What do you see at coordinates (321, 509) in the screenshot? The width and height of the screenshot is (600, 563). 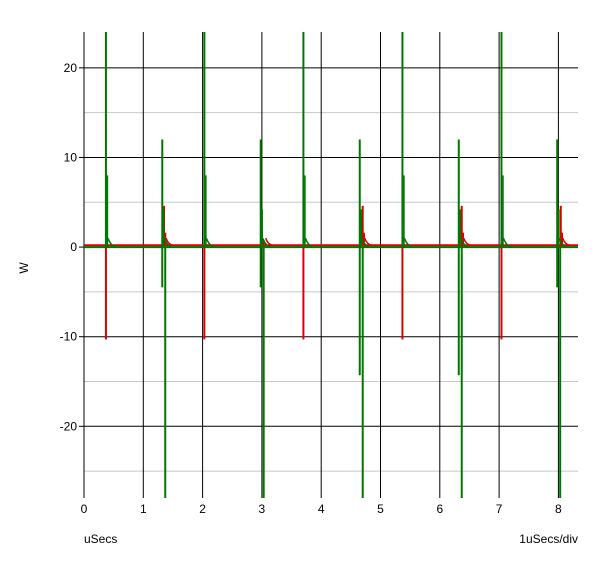 I see `x-tick-label: 4` at bounding box center [321, 509].